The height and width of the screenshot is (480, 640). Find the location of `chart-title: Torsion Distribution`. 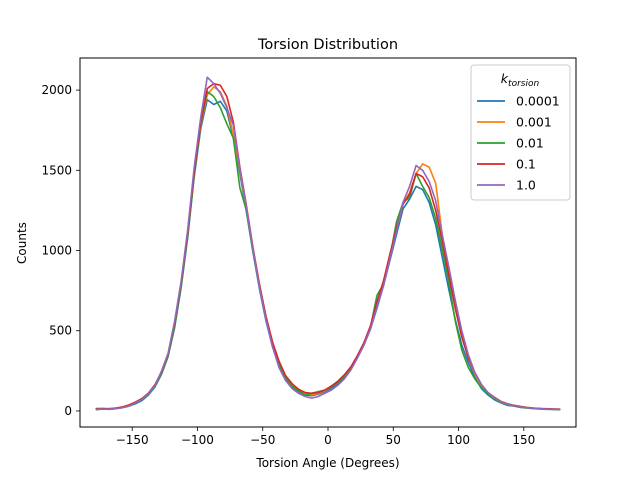

chart-title: Torsion Distribution is located at coordinates (327, 45).